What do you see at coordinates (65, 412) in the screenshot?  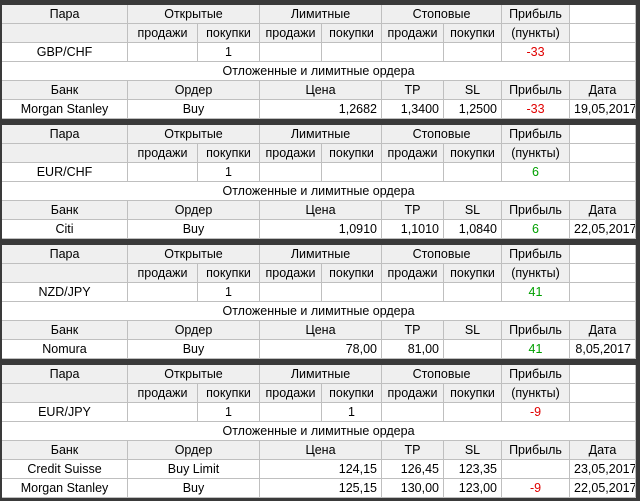 I see `pair-cell: EUR/JPY` at bounding box center [65, 412].